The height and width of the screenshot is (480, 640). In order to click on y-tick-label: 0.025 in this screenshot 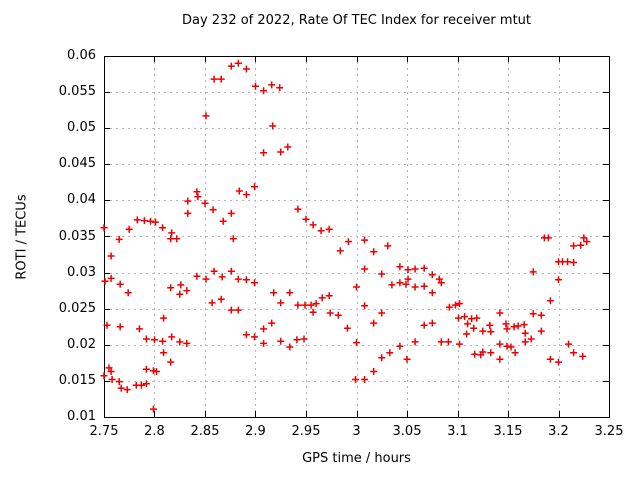, I will do `click(77, 308)`.